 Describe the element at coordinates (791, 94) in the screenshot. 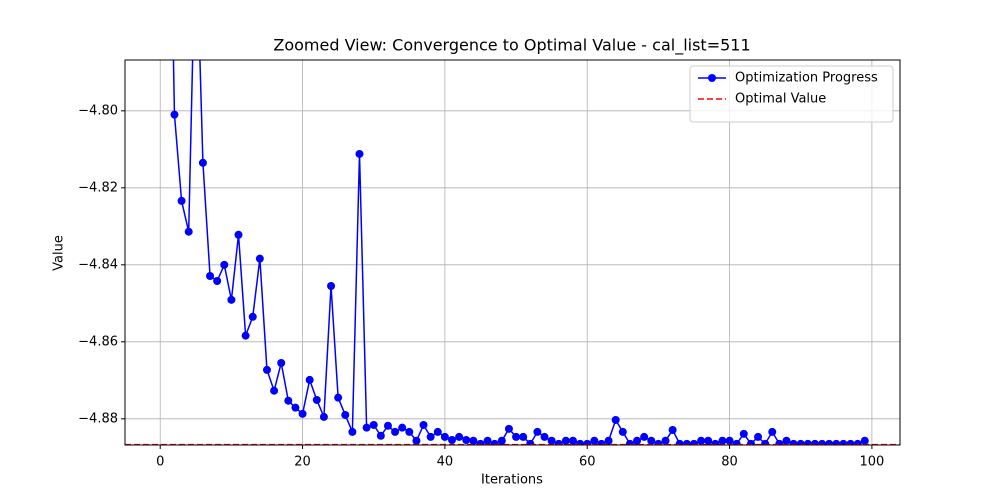

I see `legend-box` at that location.